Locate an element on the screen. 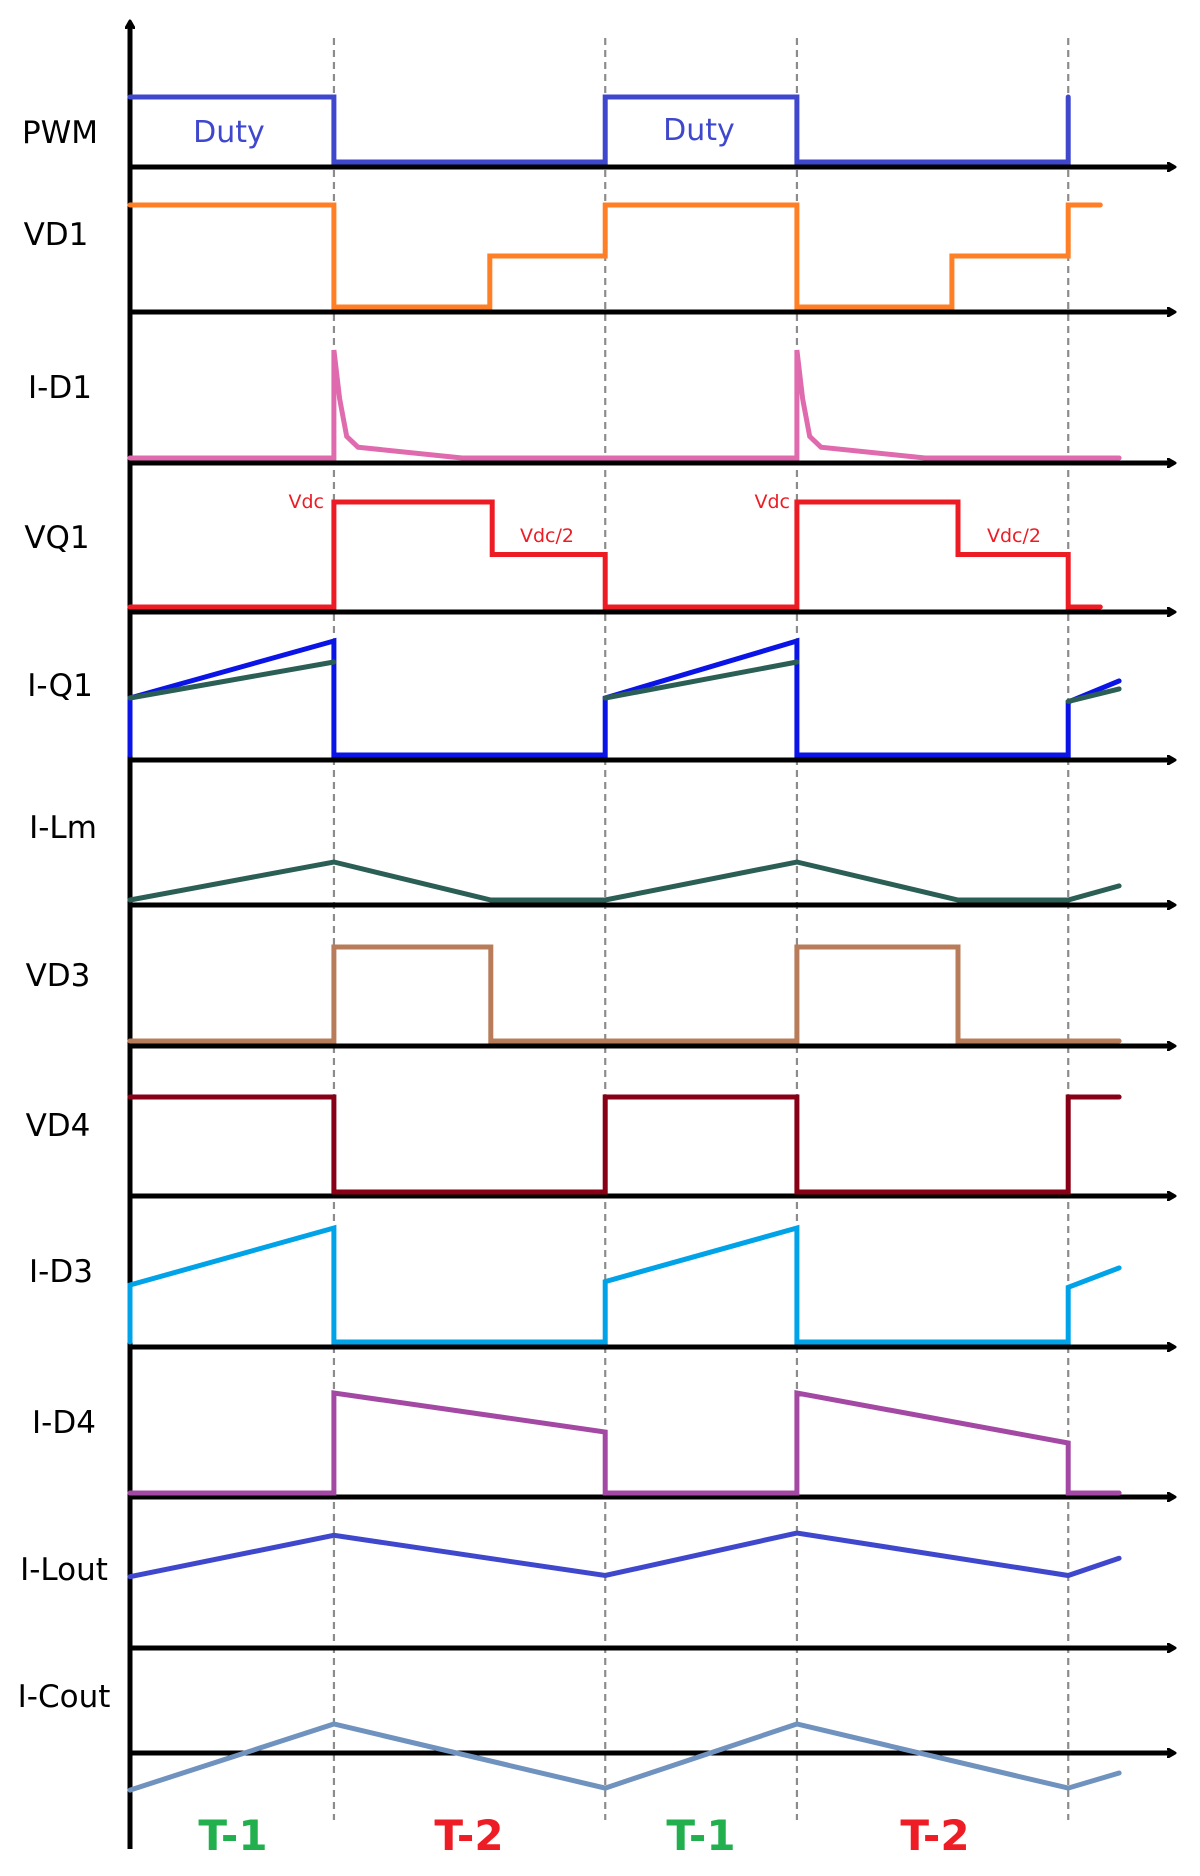 The height and width of the screenshot is (1876, 1200). row-label-vd4: VD4 is located at coordinates (58, 1126).